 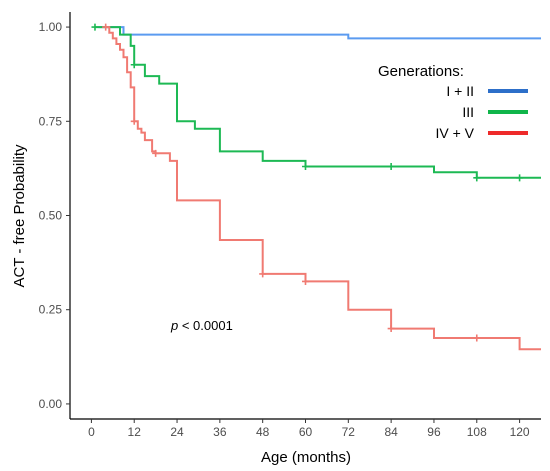 I want to click on y-tick-label: 1.00, so click(x=51, y=27).